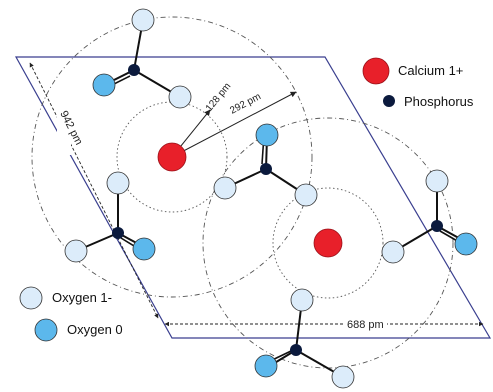 The width and height of the screenshot is (493, 392). I want to click on inner-sphere-right, so click(328, 243).